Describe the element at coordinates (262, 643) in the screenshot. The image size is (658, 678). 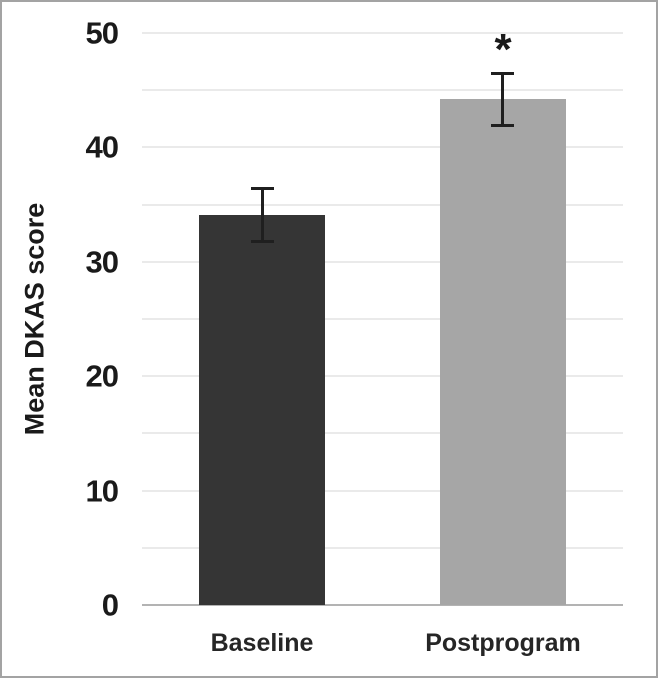
I see `category-label-baseline: Baseline` at that location.